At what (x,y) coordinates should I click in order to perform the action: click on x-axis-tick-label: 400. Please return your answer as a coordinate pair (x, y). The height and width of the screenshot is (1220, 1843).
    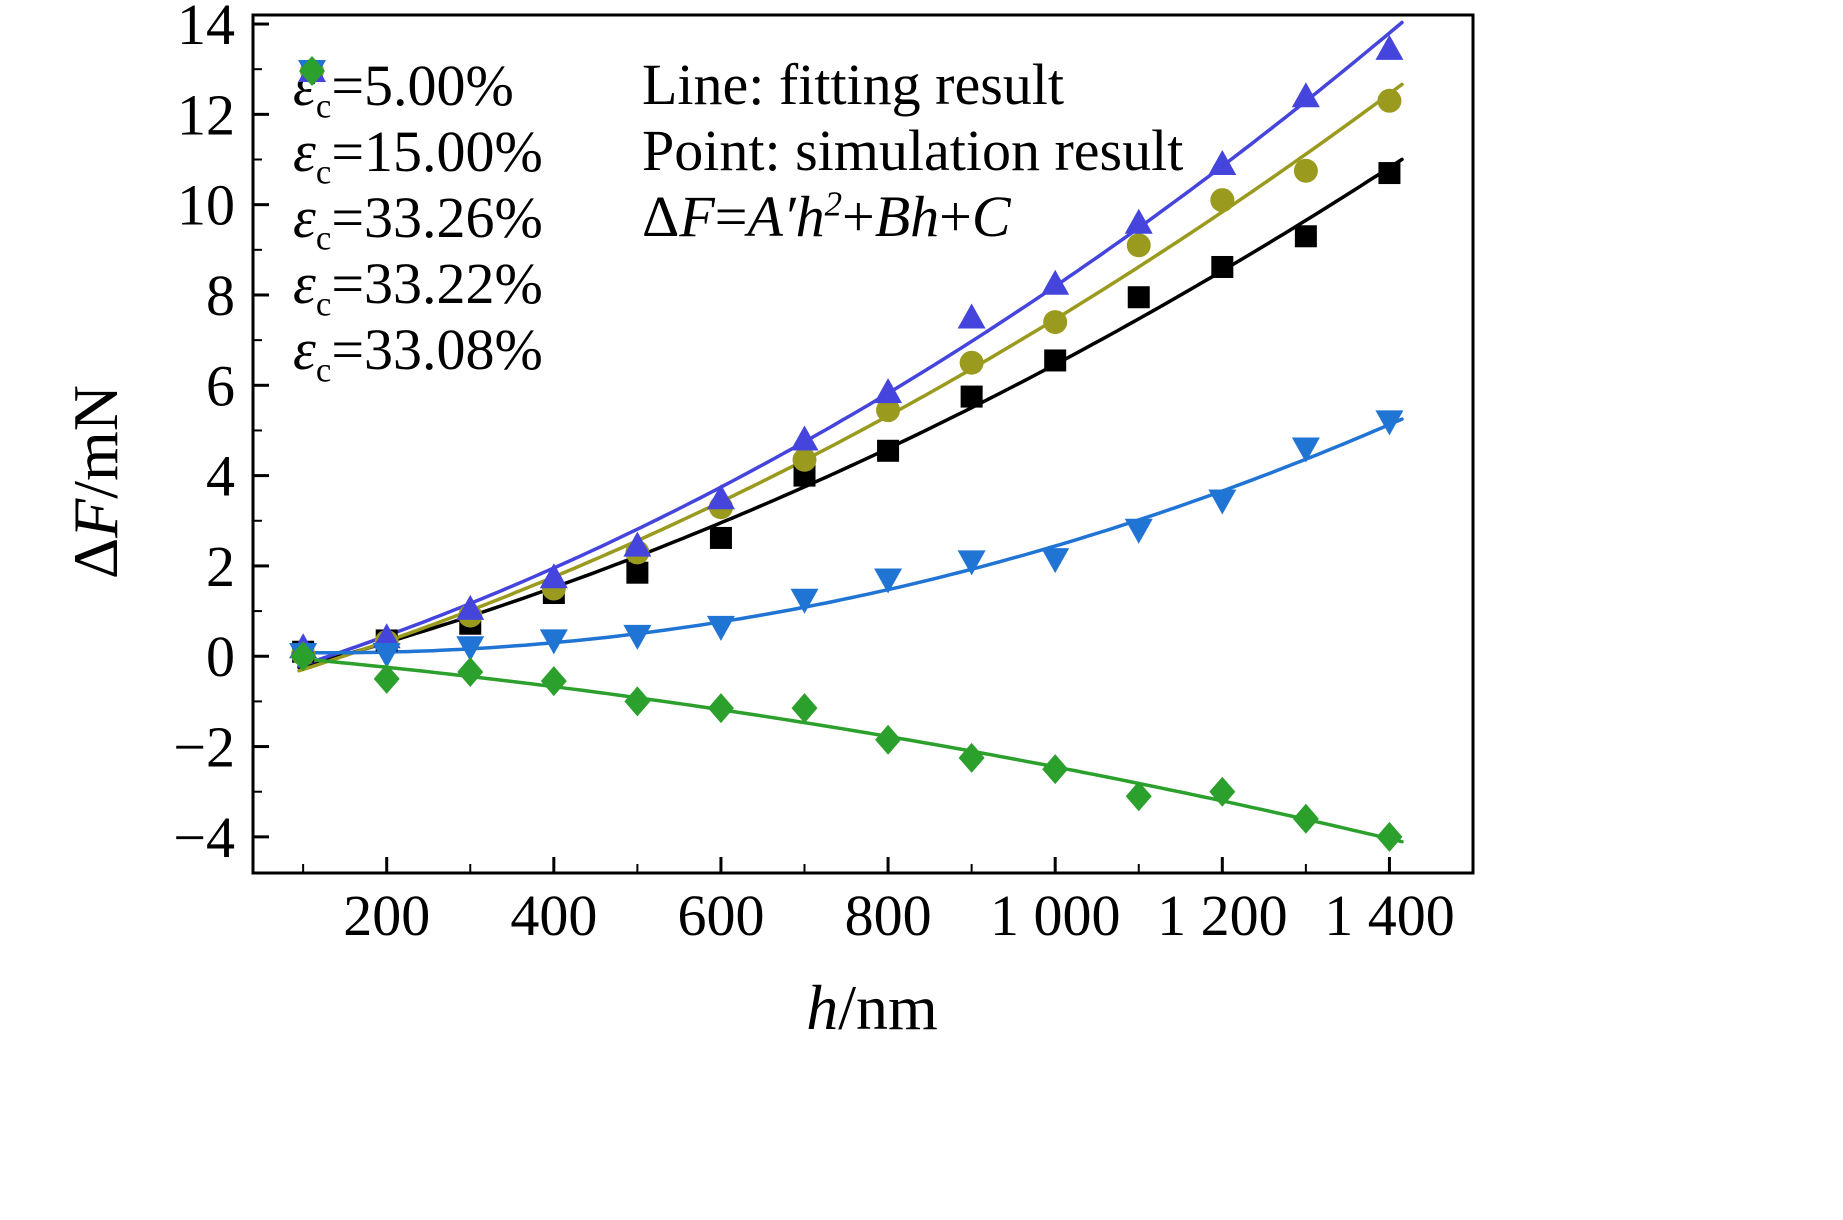
    Looking at the image, I should click on (553, 915).